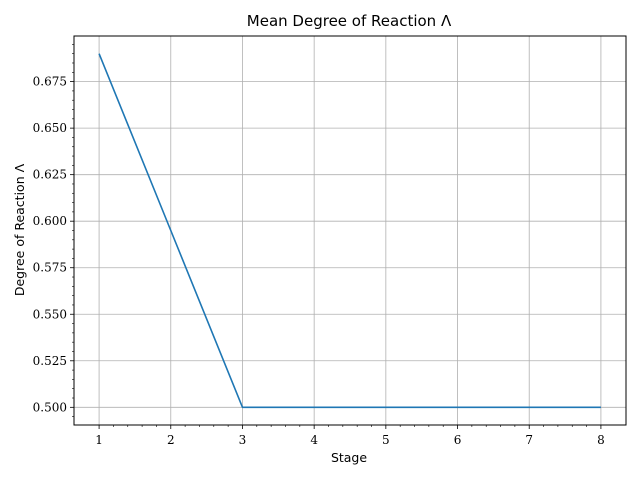 The width and height of the screenshot is (640, 480). Describe the element at coordinates (50, 314) in the screenshot. I see `y-tick-label: 0.550` at that location.